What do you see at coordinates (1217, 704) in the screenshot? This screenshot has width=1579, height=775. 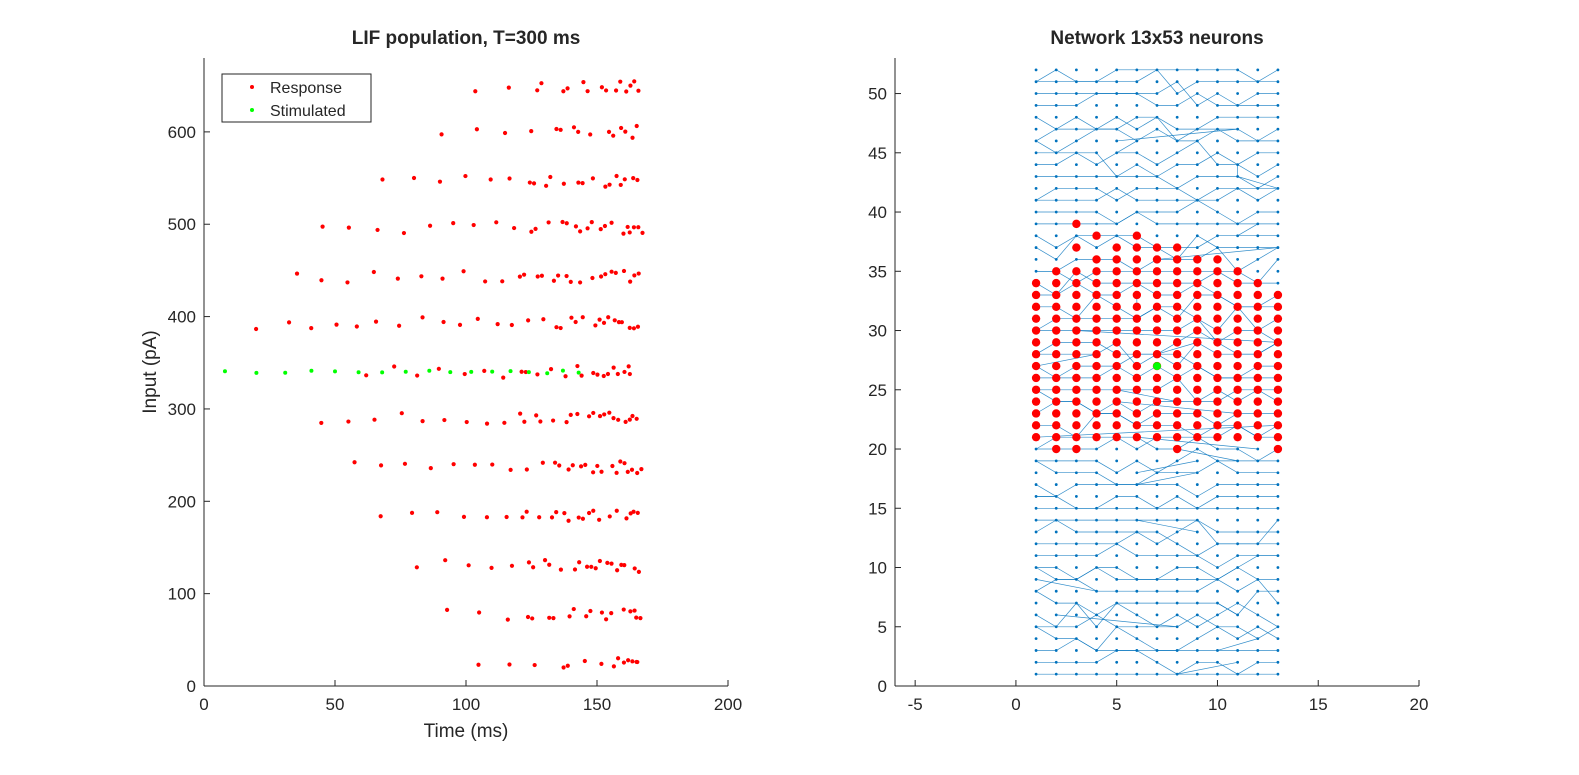 I see `x-tick-label: 10` at bounding box center [1217, 704].